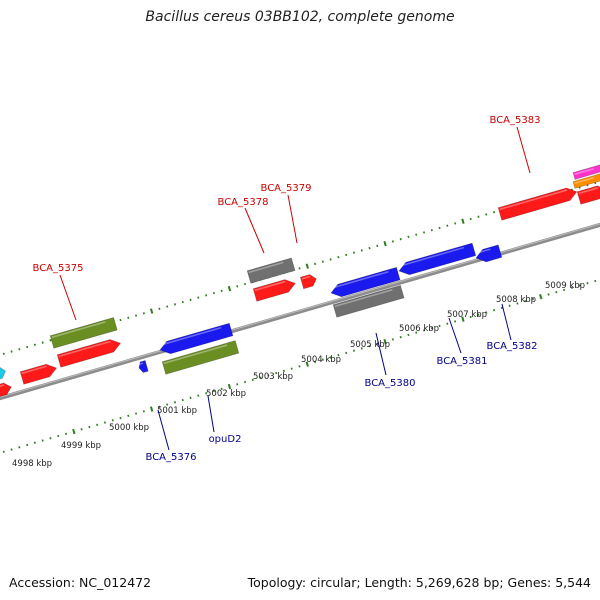  Describe the element at coordinates (586, 180) in the screenshot. I see `feature-orange` at that location.